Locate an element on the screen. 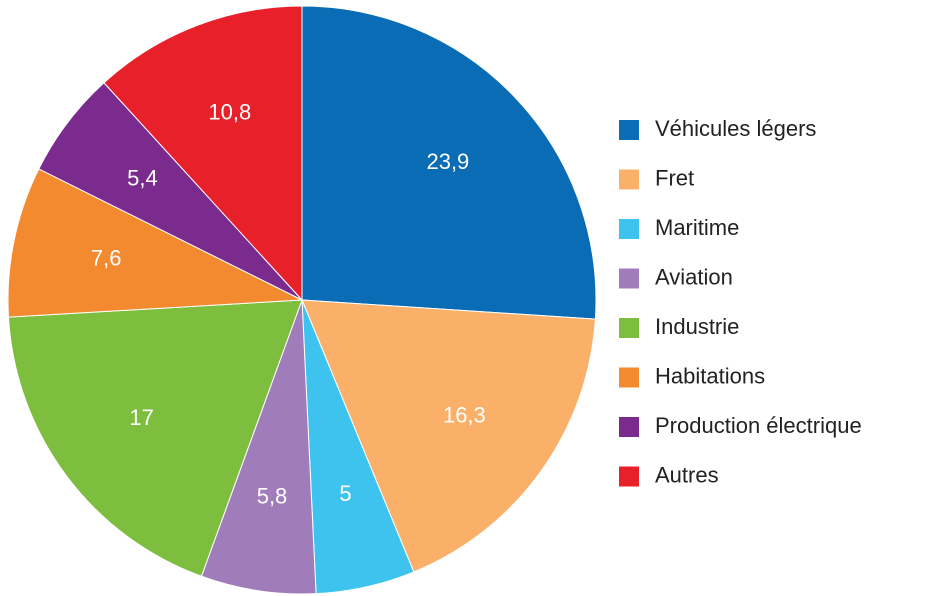 This screenshot has height=596, width=932. value-label: 5,4 is located at coordinates (142, 177).